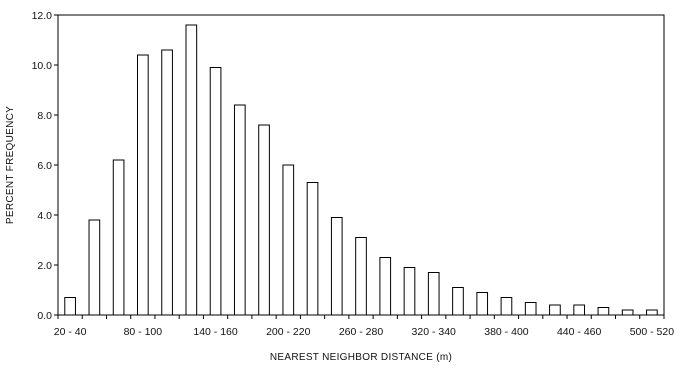 The height and width of the screenshot is (374, 681). What do you see at coordinates (361, 332) in the screenshot?
I see `x-tick-label: 260 - 280` at bounding box center [361, 332].